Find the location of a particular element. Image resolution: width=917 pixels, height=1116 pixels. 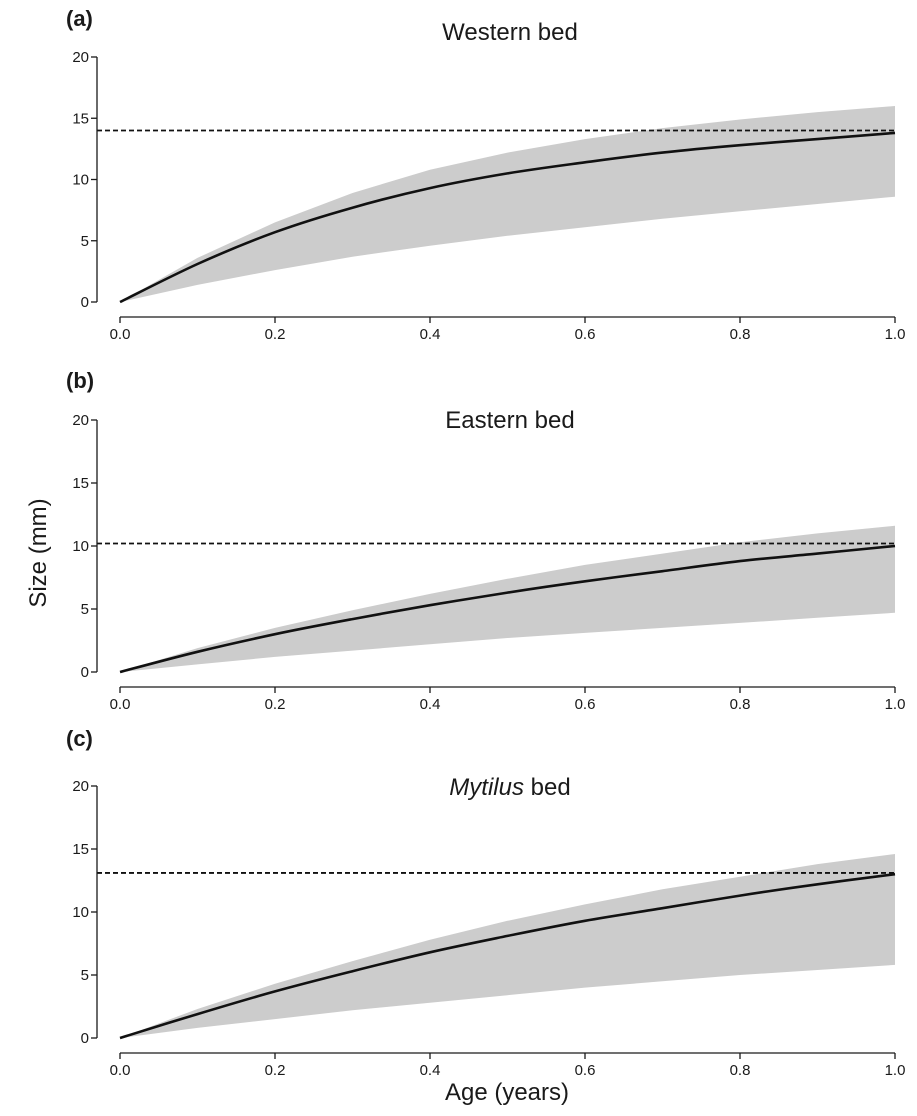

panel-letter: (c) is located at coordinates (79, 738).